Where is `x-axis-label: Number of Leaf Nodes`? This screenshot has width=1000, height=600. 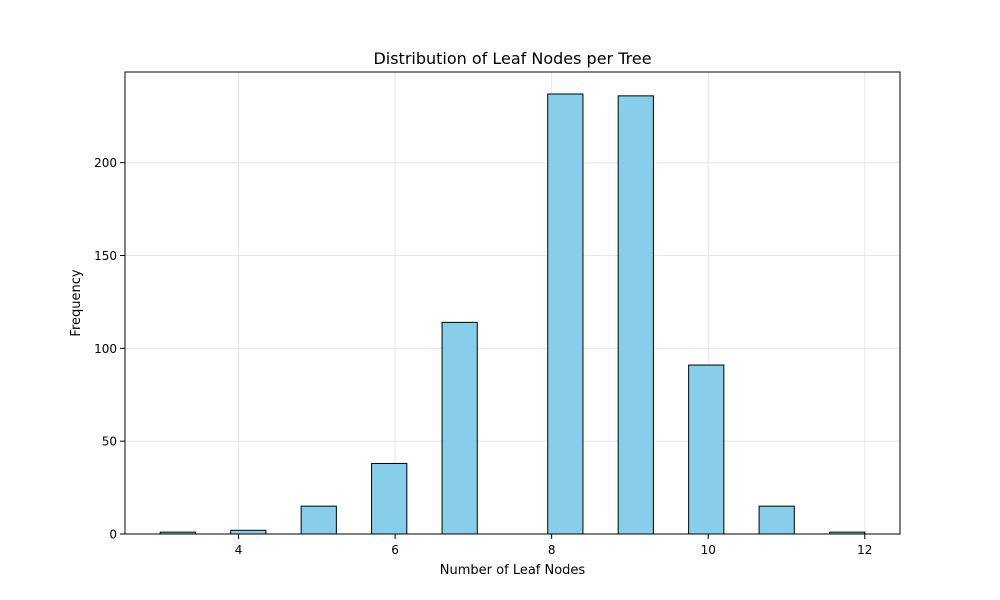 x-axis-label: Number of Leaf Nodes is located at coordinates (513, 570).